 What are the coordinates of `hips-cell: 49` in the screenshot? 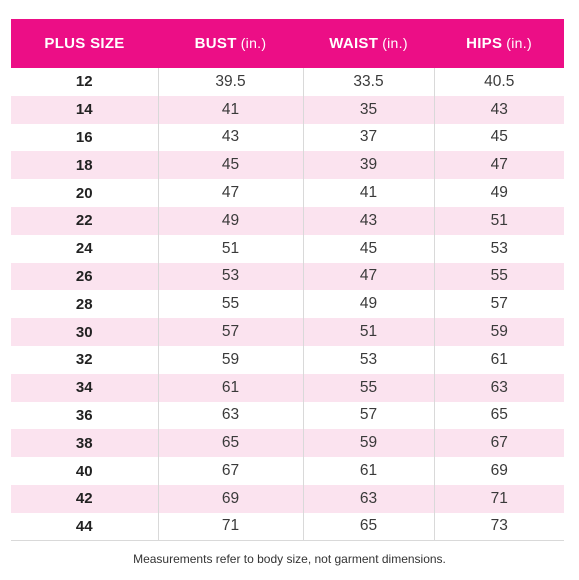 It's located at (498, 193).